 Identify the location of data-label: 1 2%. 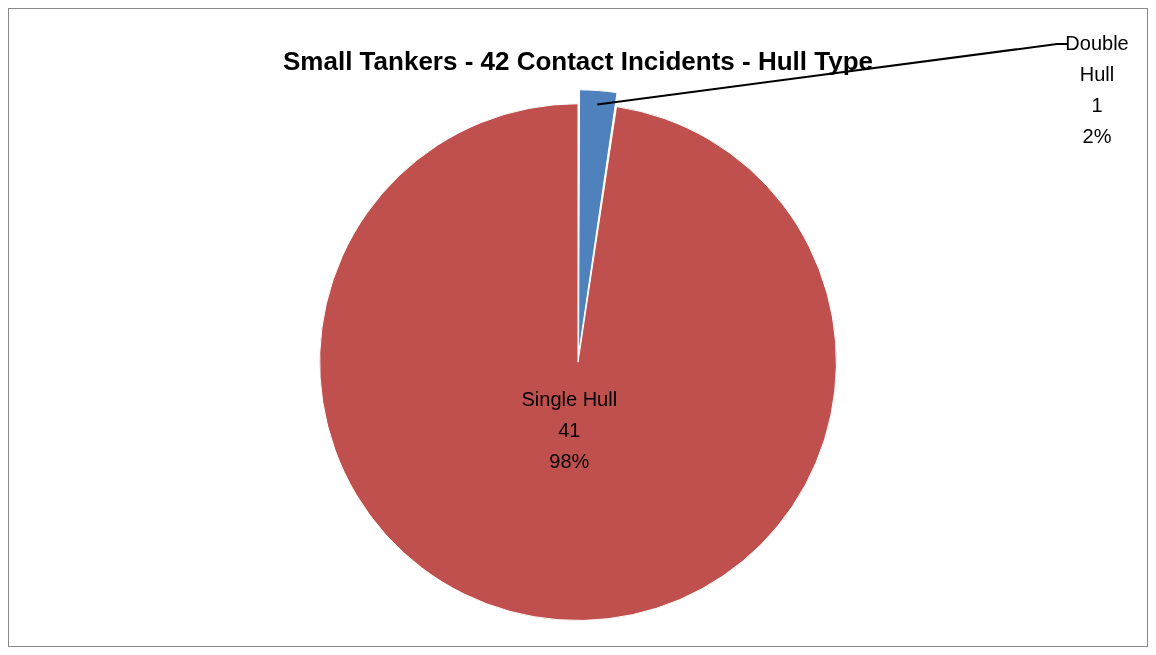
(1097, 120).